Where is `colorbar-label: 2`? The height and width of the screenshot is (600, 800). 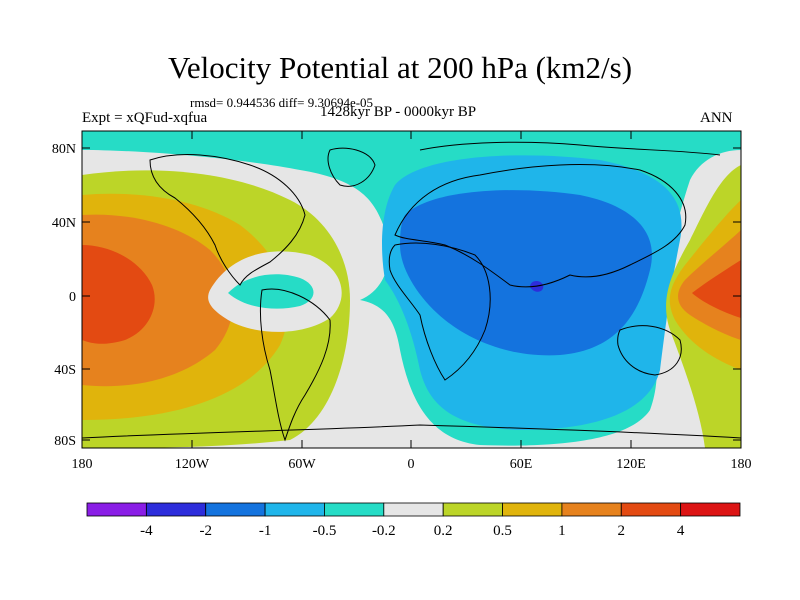
colorbar-label: 2 is located at coordinates (622, 531).